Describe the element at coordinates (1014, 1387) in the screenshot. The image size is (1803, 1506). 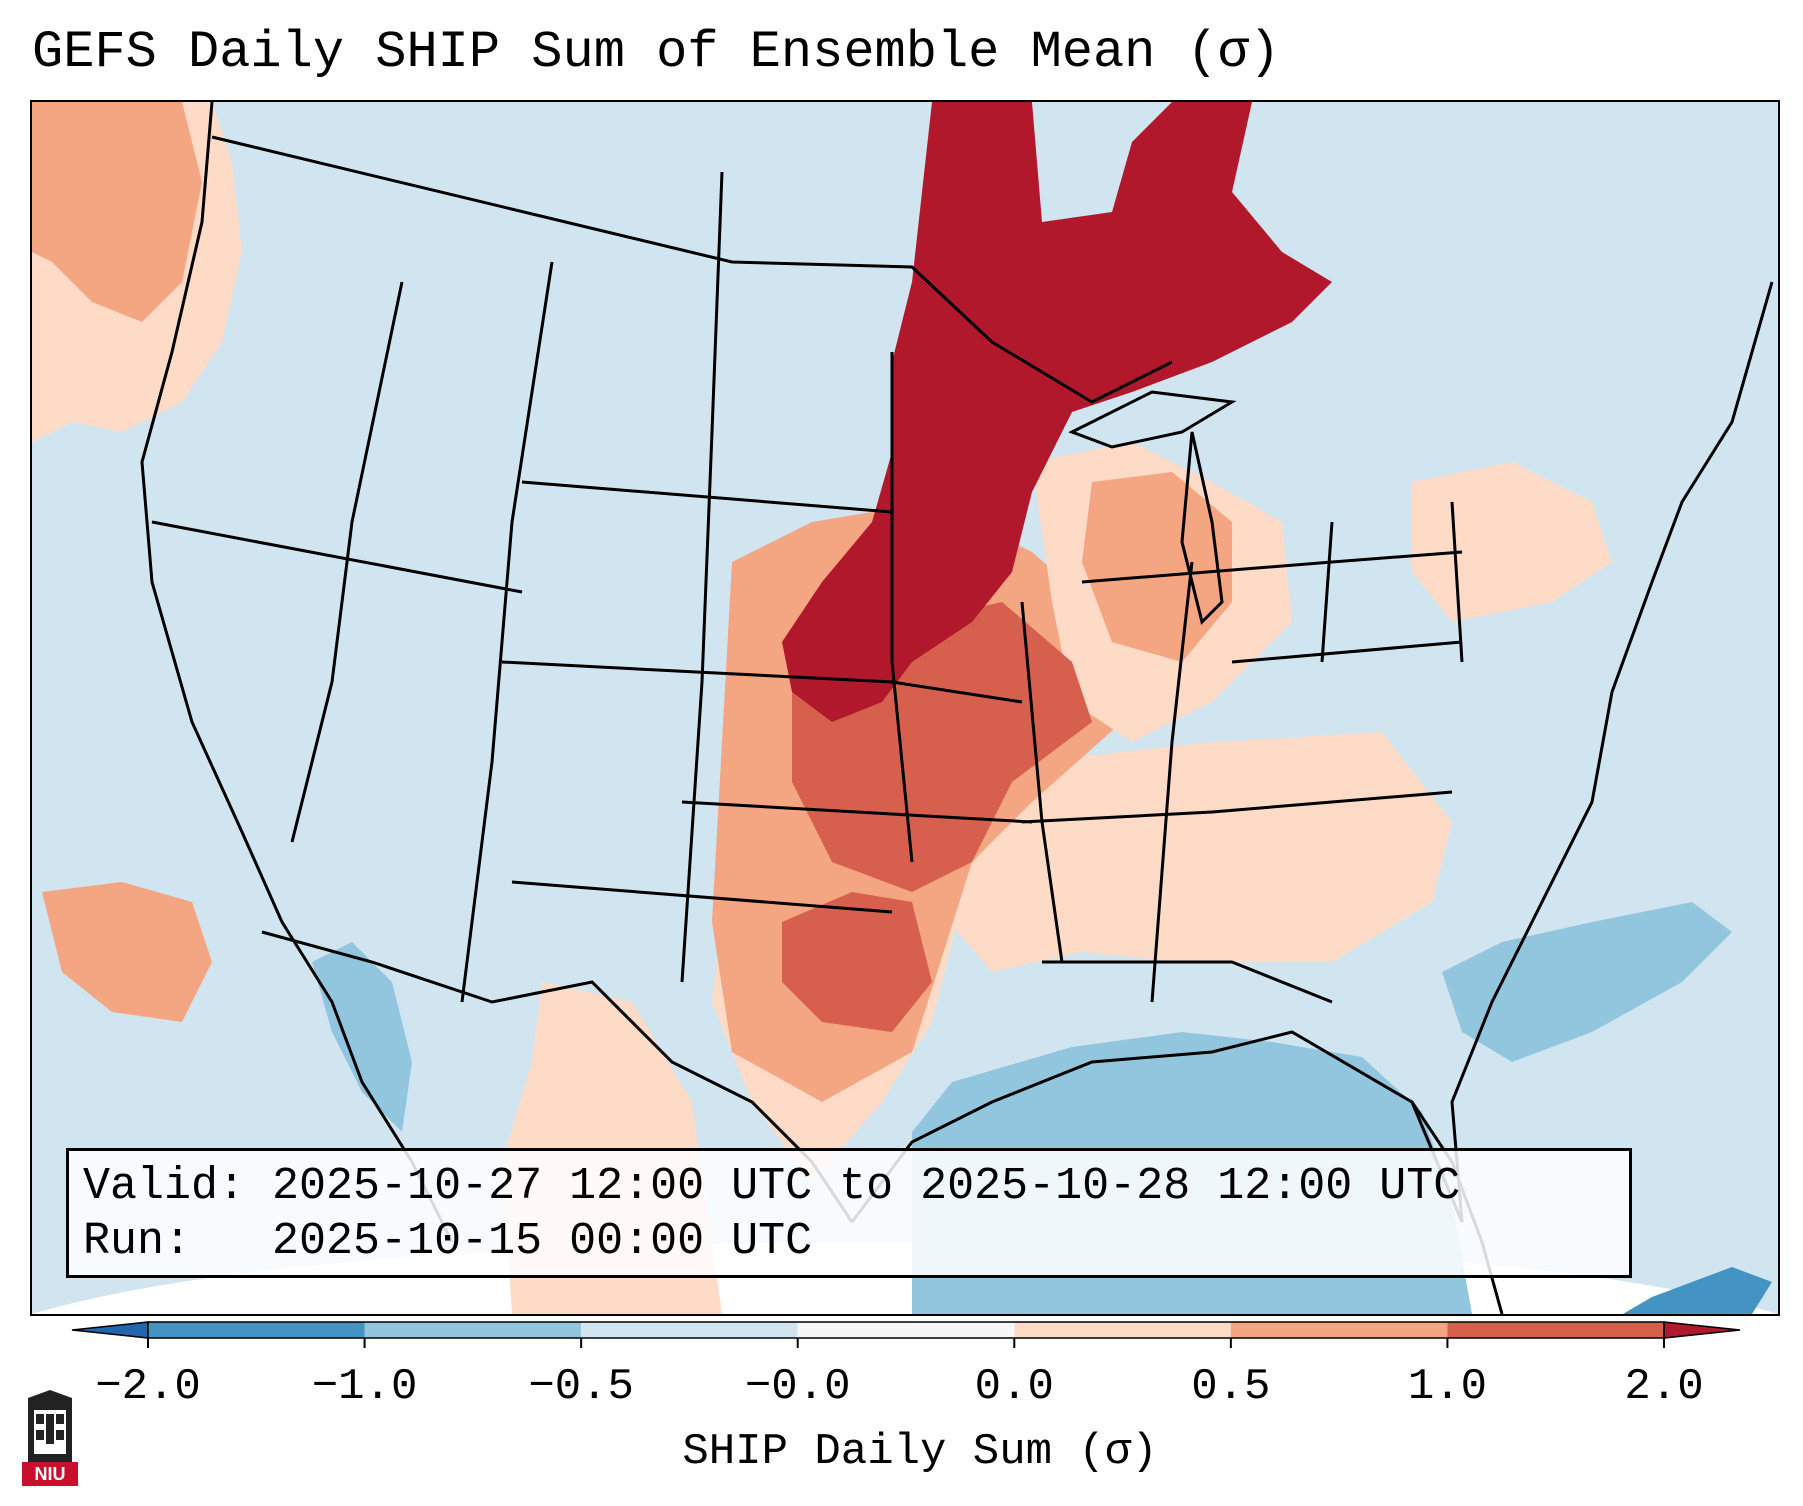
I see `colorbar-tick-label: 0.0` at that location.